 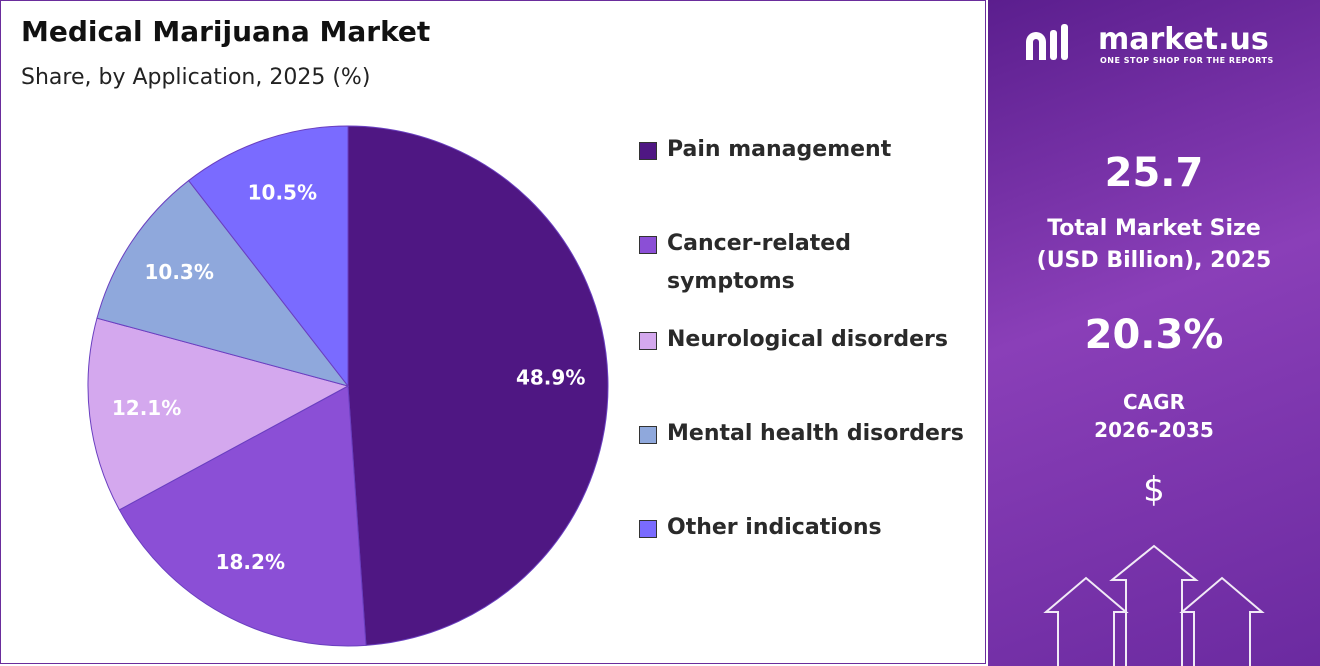 What do you see at coordinates (1154, 173) in the screenshot?
I see `market-size: 25.7` at bounding box center [1154, 173].